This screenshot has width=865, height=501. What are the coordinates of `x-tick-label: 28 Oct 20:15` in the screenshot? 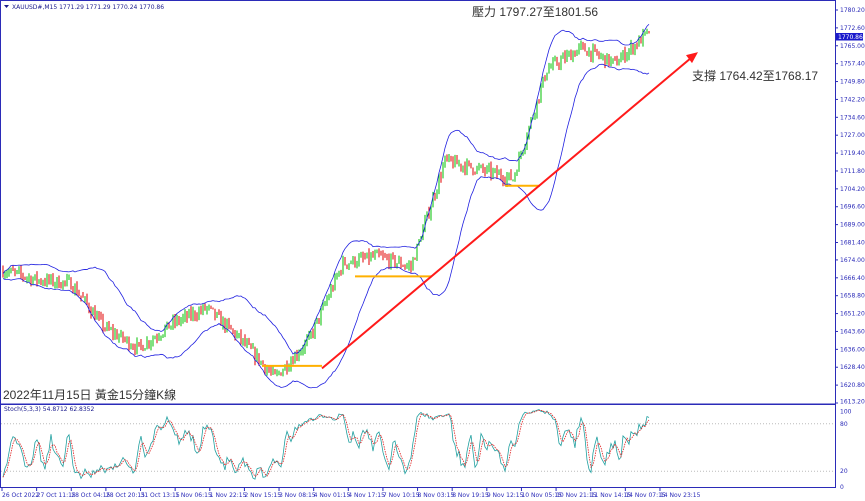 It's located at (125, 495).